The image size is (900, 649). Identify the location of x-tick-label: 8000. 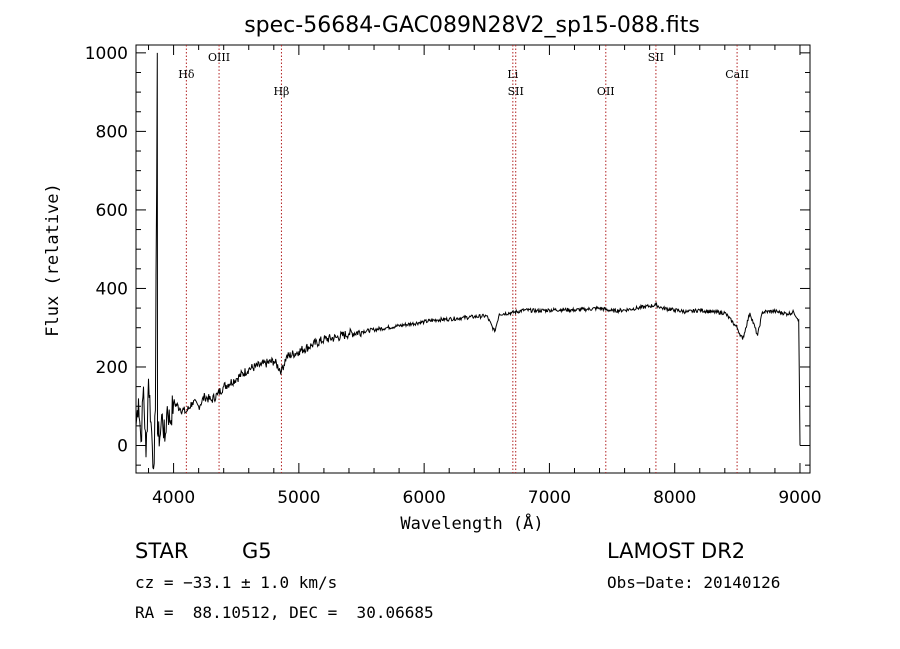
(674, 498).